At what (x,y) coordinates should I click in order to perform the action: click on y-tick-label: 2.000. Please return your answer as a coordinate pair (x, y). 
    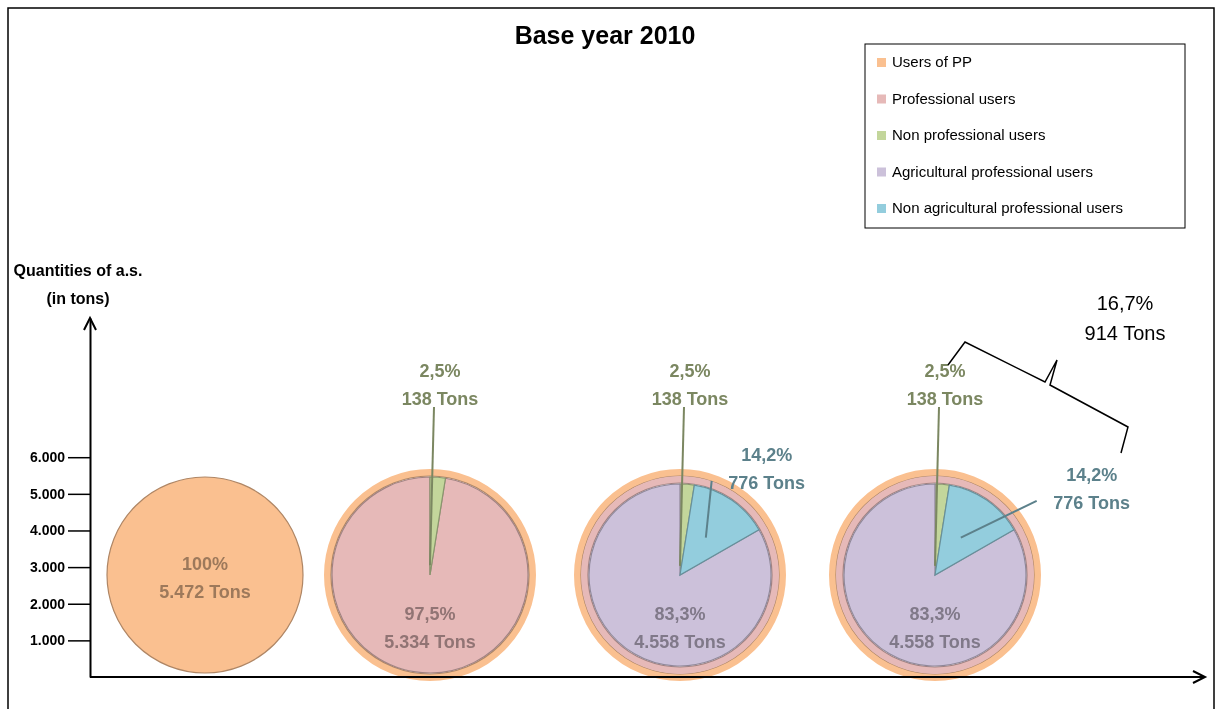
    Looking at the image, I should click on (47, 603).